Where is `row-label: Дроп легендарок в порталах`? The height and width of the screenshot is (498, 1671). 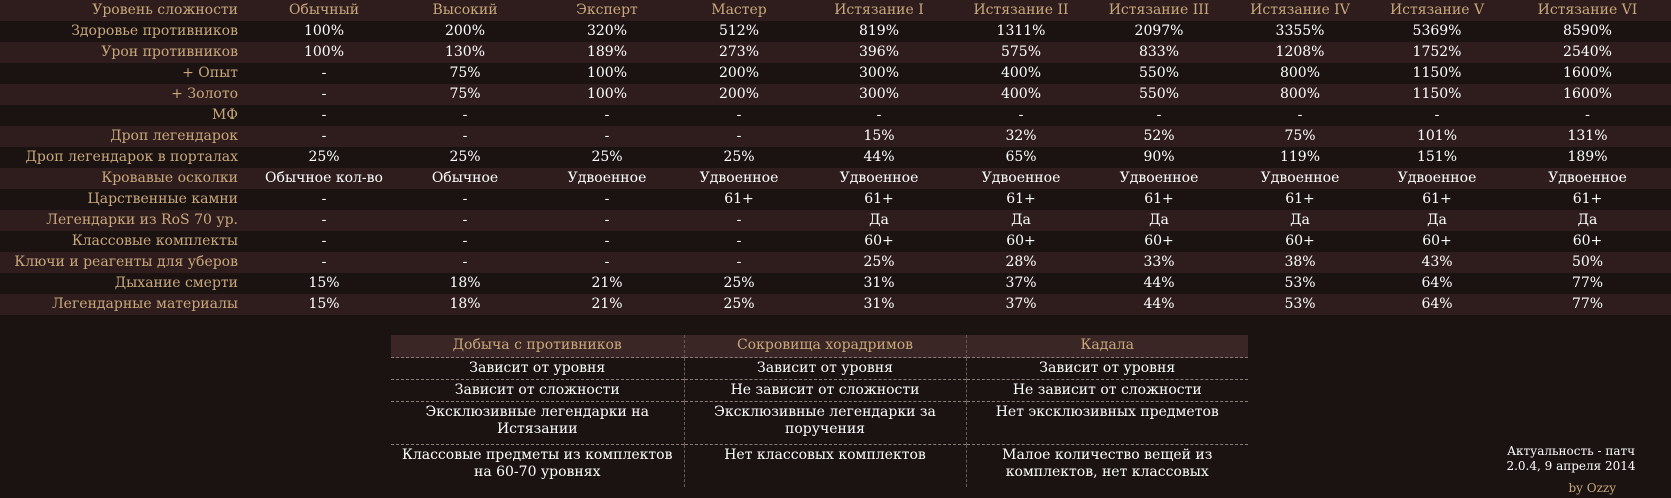
row-label: Дроп легендарок в порталах is located at coordinates (129, 157).